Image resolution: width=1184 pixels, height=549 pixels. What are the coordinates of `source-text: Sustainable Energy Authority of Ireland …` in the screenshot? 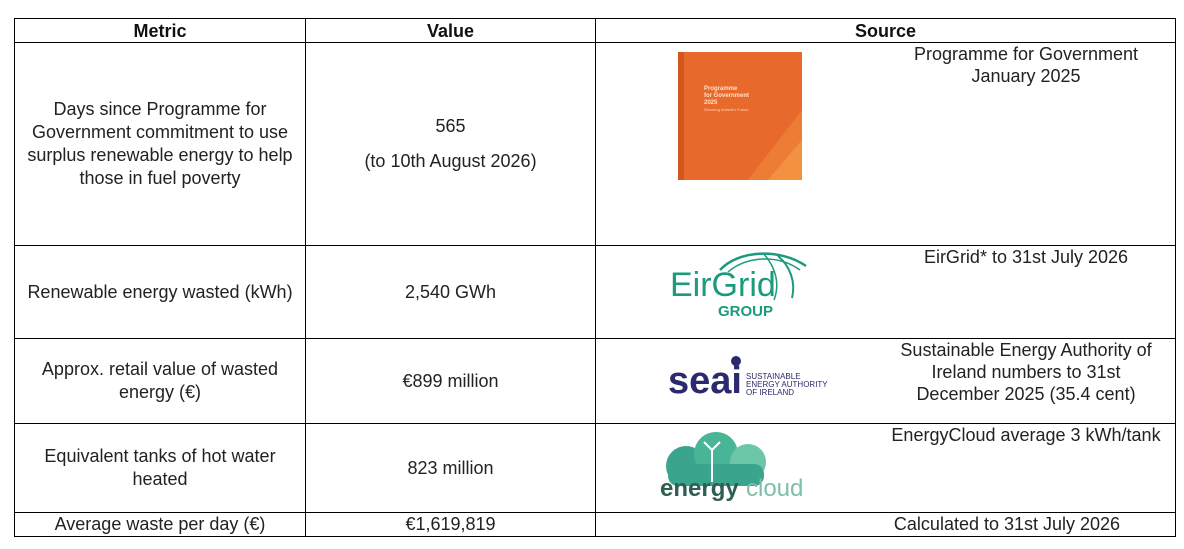 It's located at (1026, 372).